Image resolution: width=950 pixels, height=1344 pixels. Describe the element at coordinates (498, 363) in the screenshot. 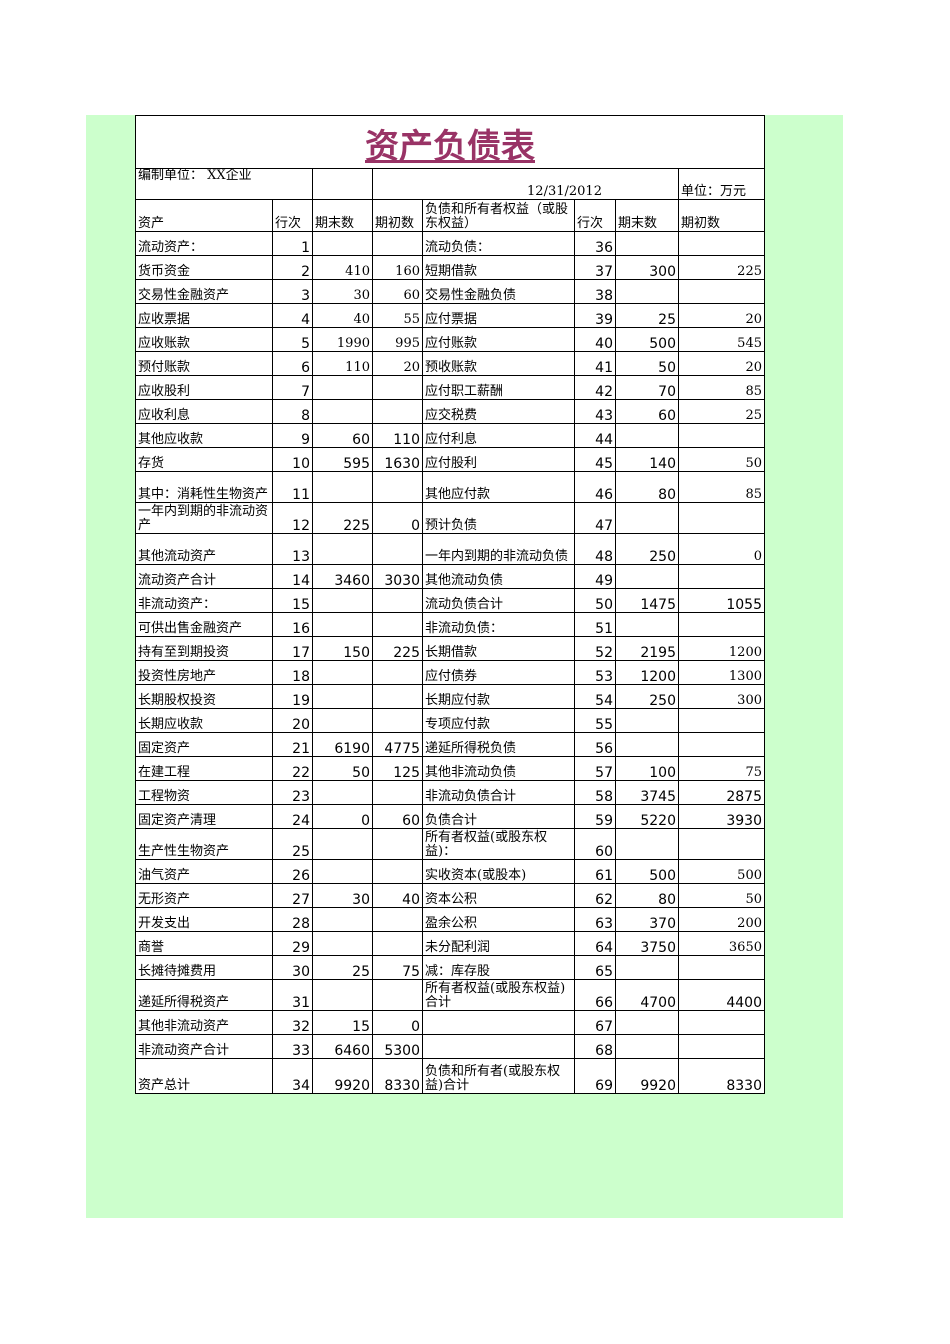

I see `liability-name: 预收账款` at that location.